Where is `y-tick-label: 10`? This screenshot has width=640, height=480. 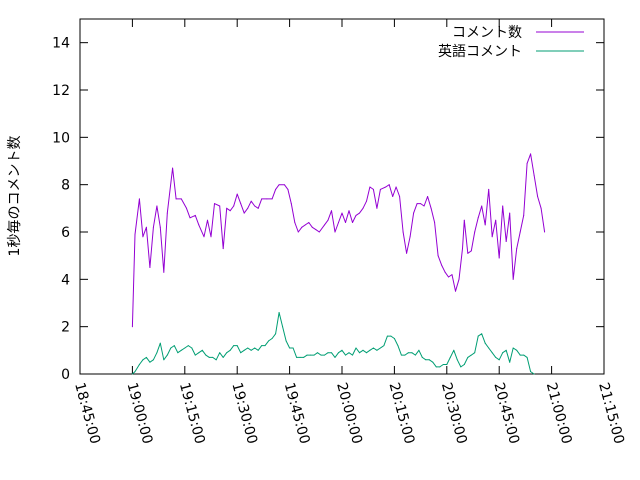
y-tick-label: 10 is located at coordinates (61, 138).